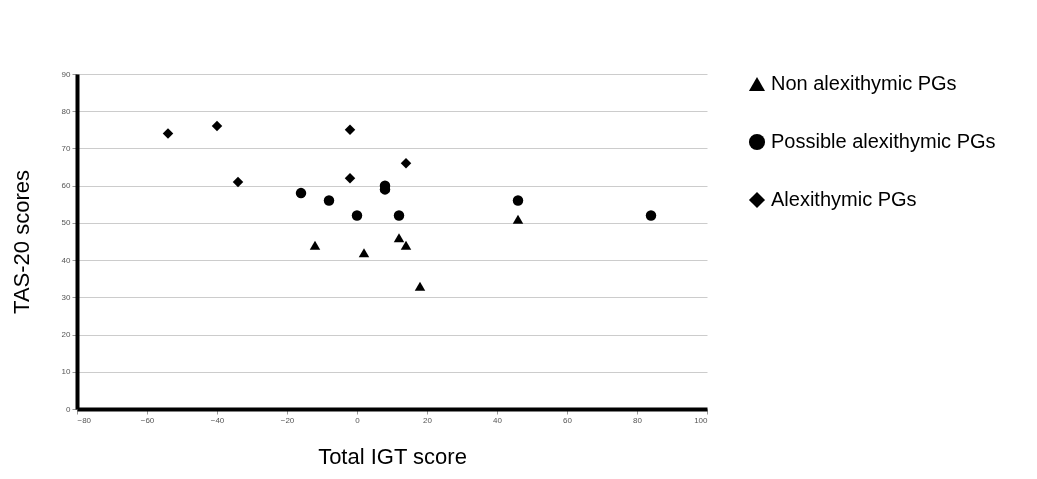  I want to click on y-tick-label: 90, so click(66, 74).